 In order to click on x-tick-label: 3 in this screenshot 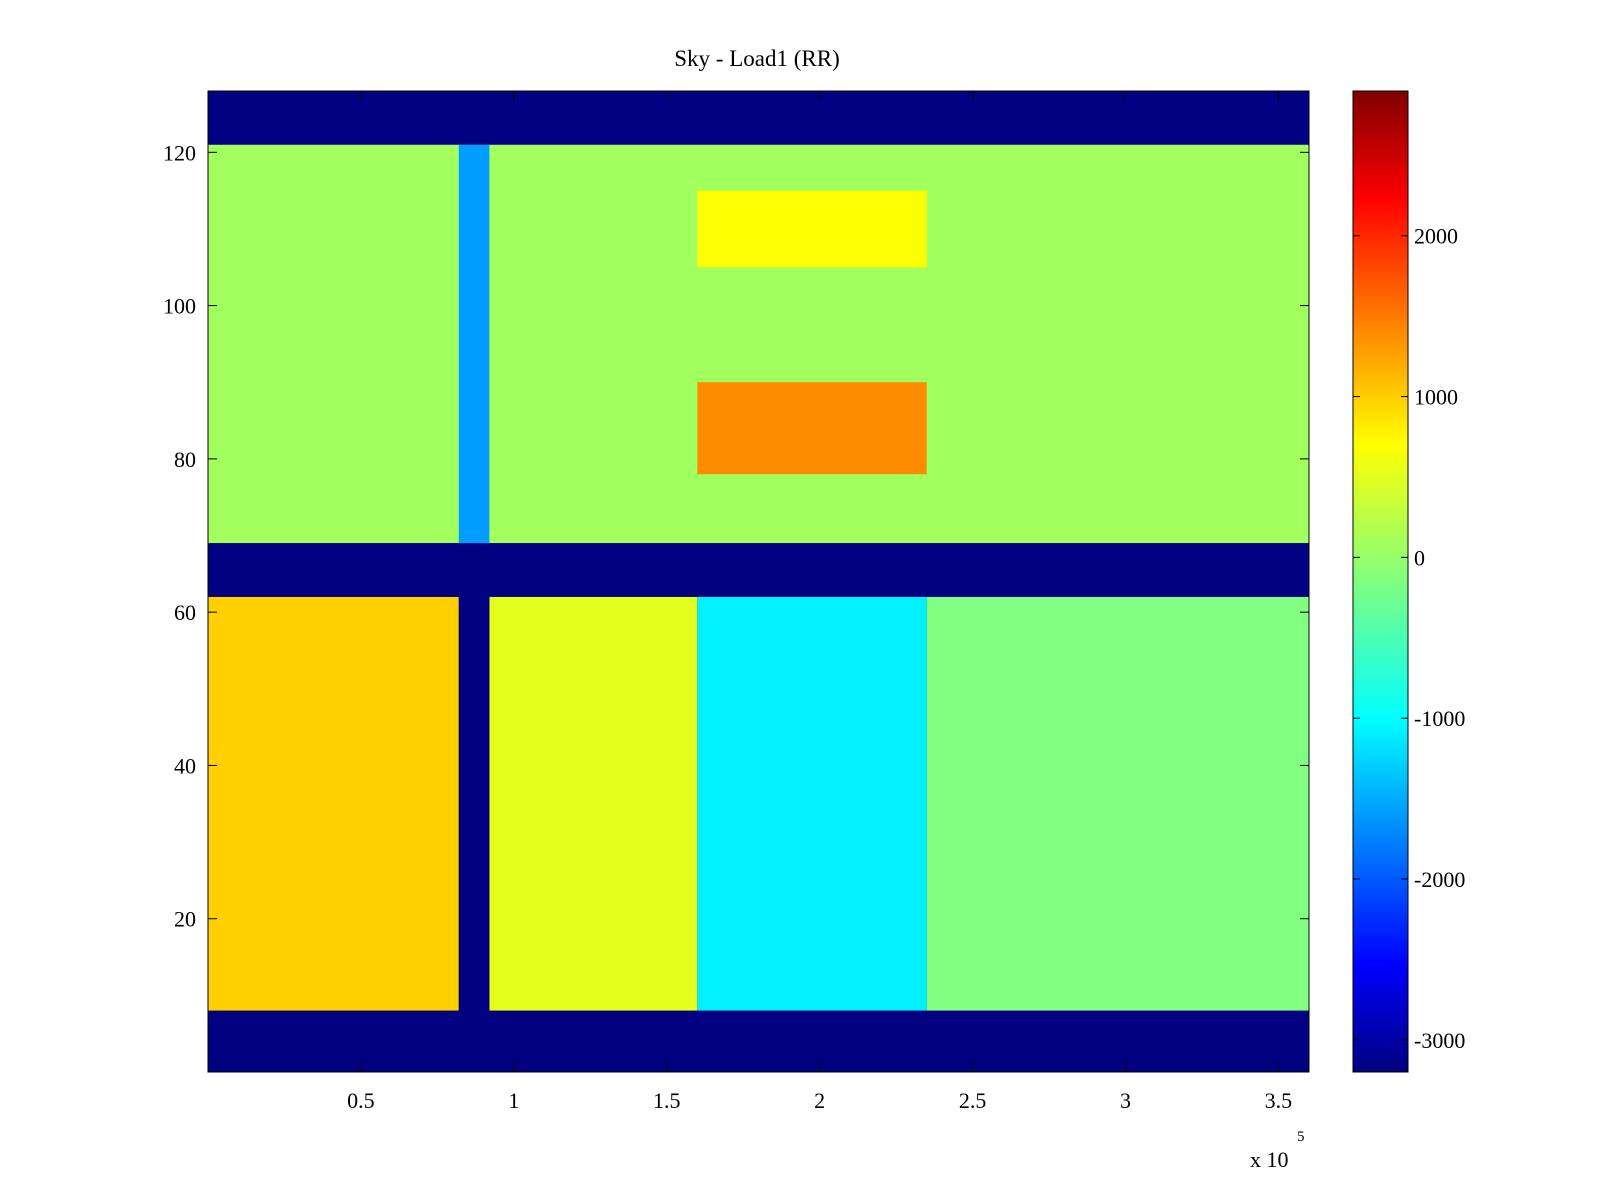, I will do `click(1125, 1100)`.